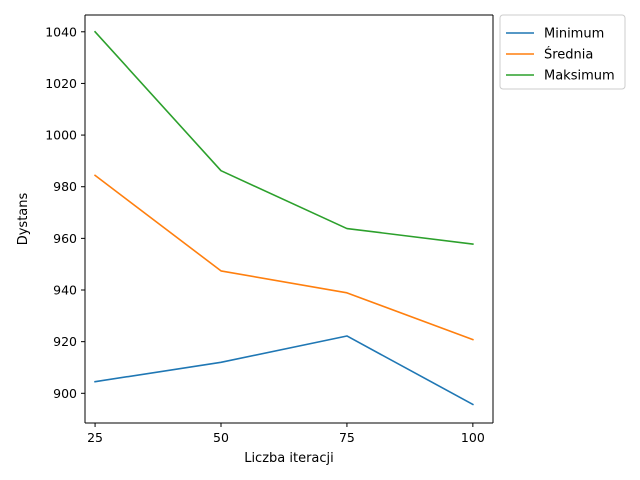  I want to click on y-tick-label: 1020, so click(61, 83).